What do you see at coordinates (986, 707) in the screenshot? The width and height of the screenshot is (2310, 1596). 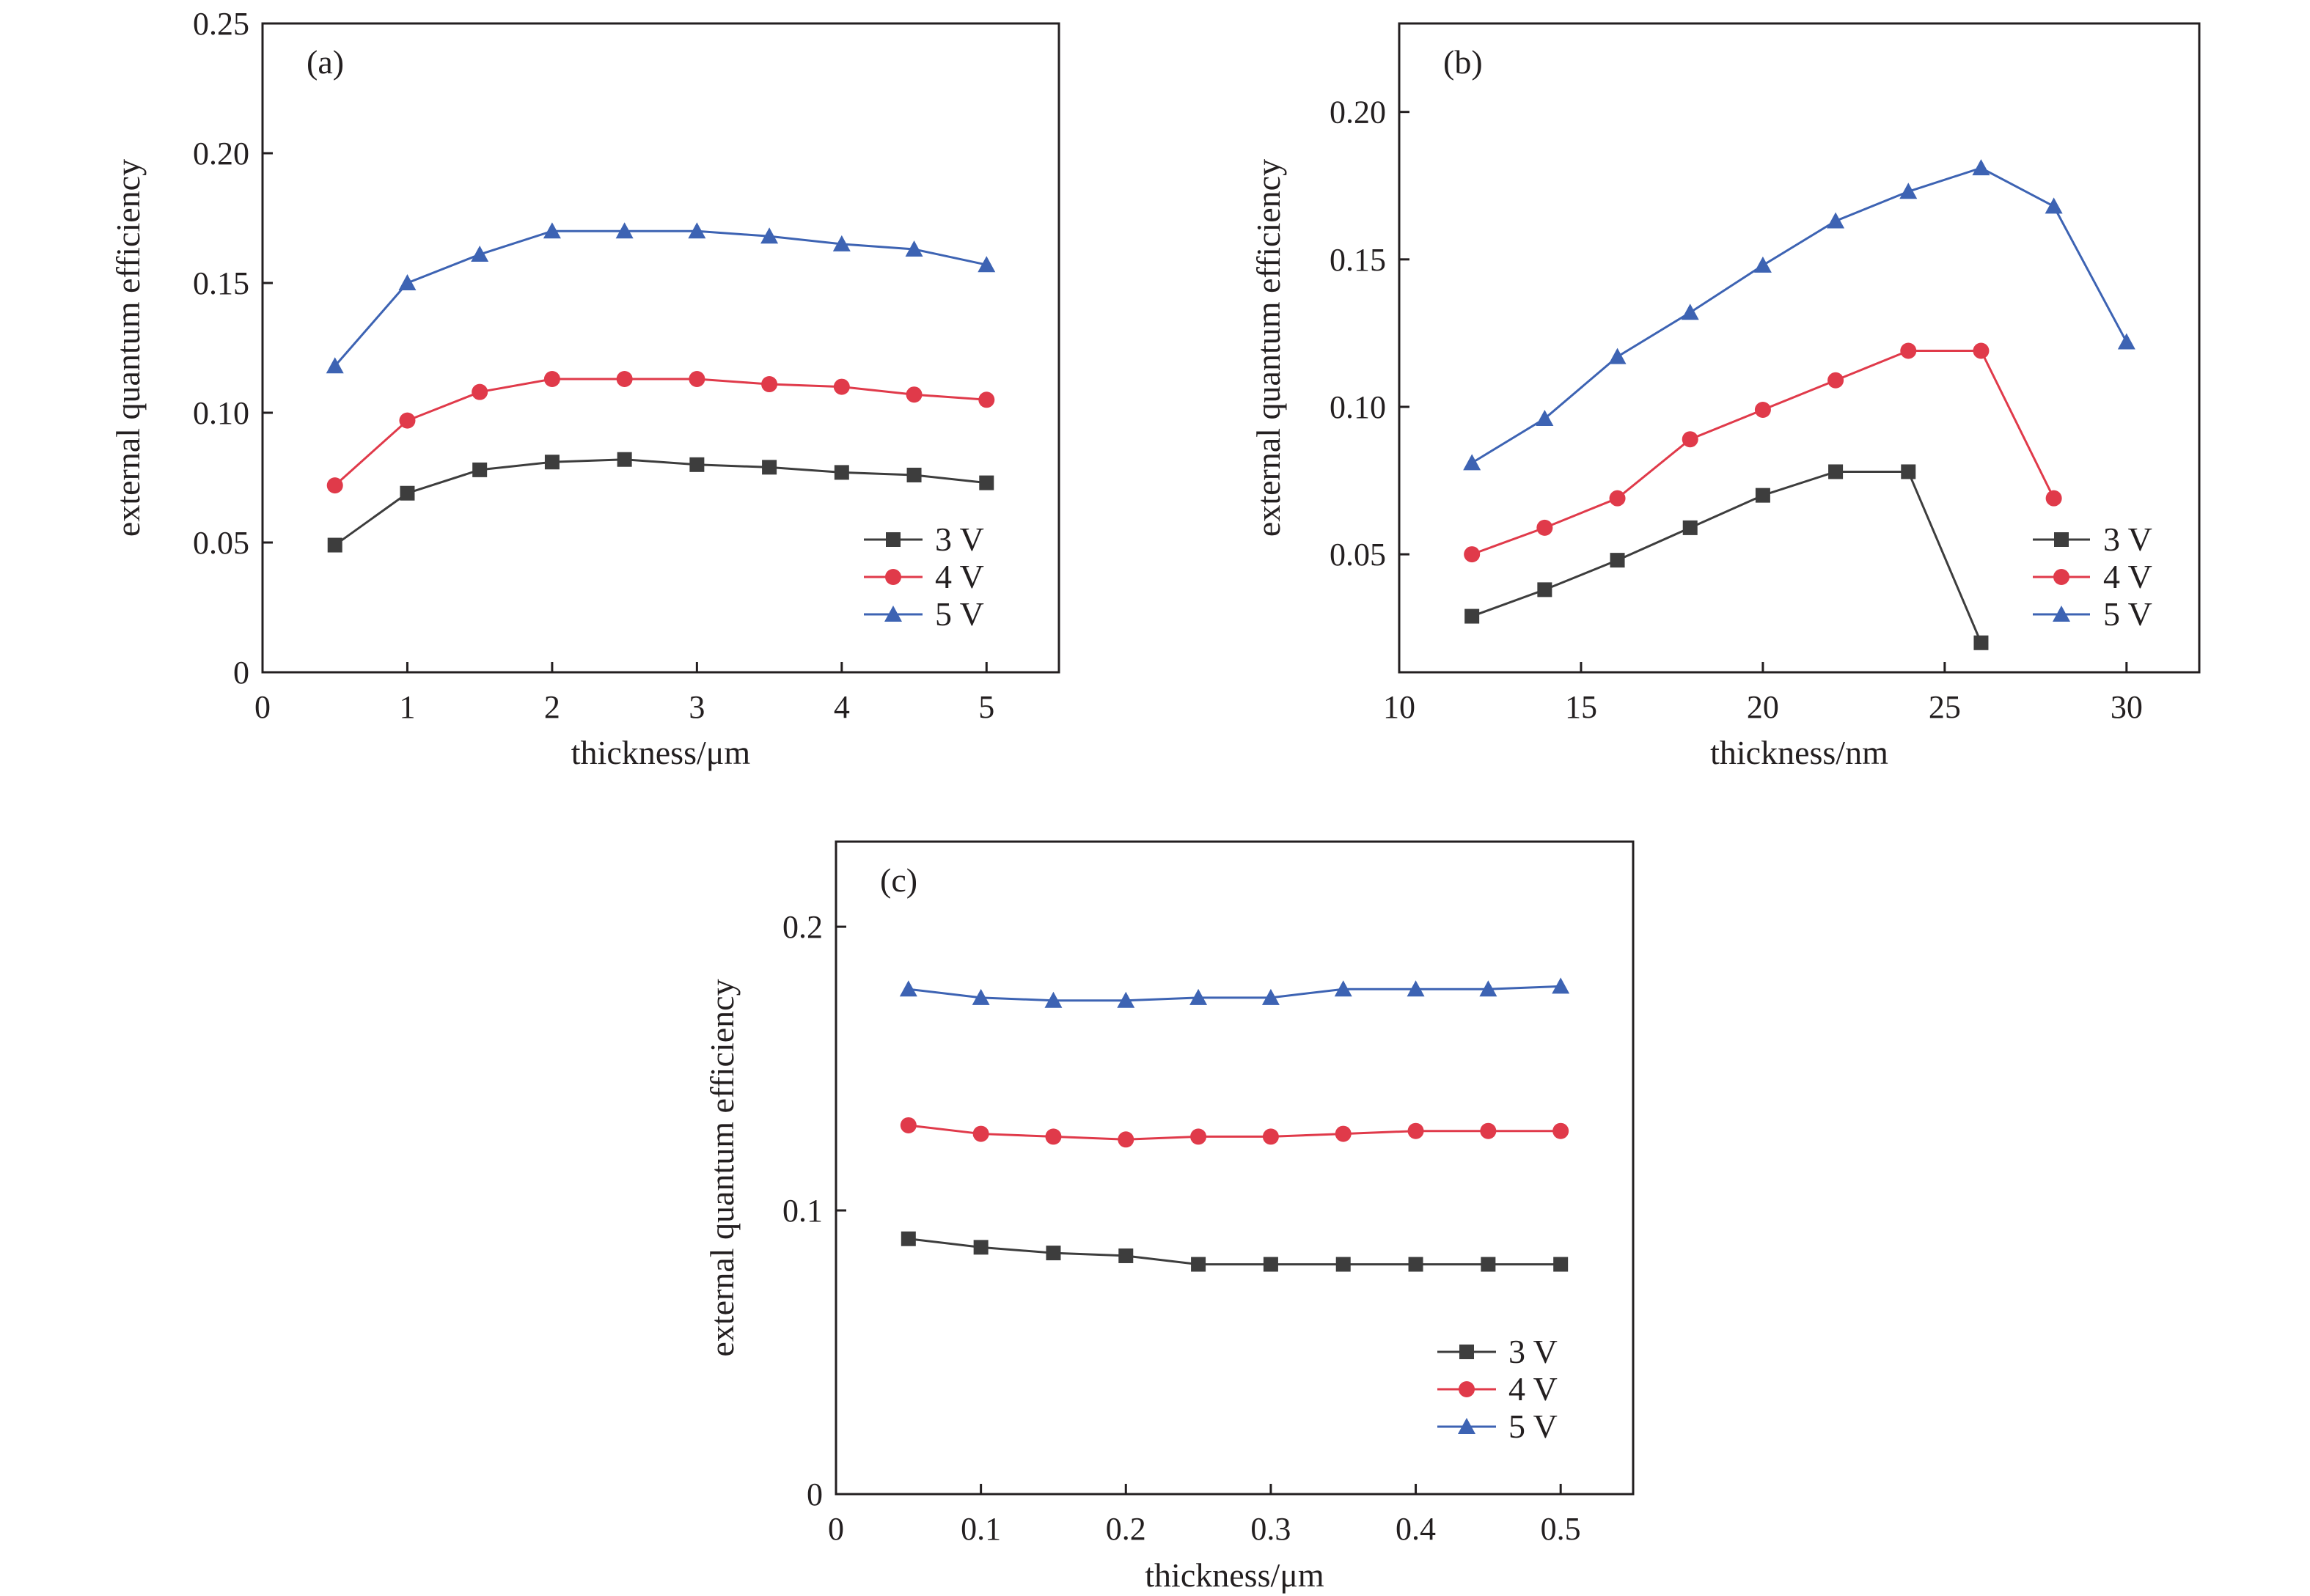 I see `x-tick-label: 5` at bounding box center [986, 707].